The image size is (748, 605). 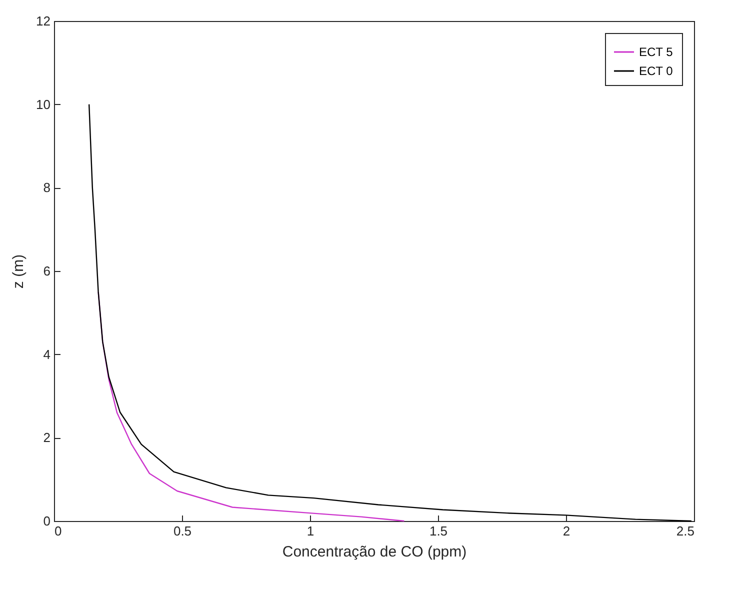 What do you see at coordinates (566, 531) in the screenshot?
I see `x-tick-label: 2` at bounding box center [566, 531].